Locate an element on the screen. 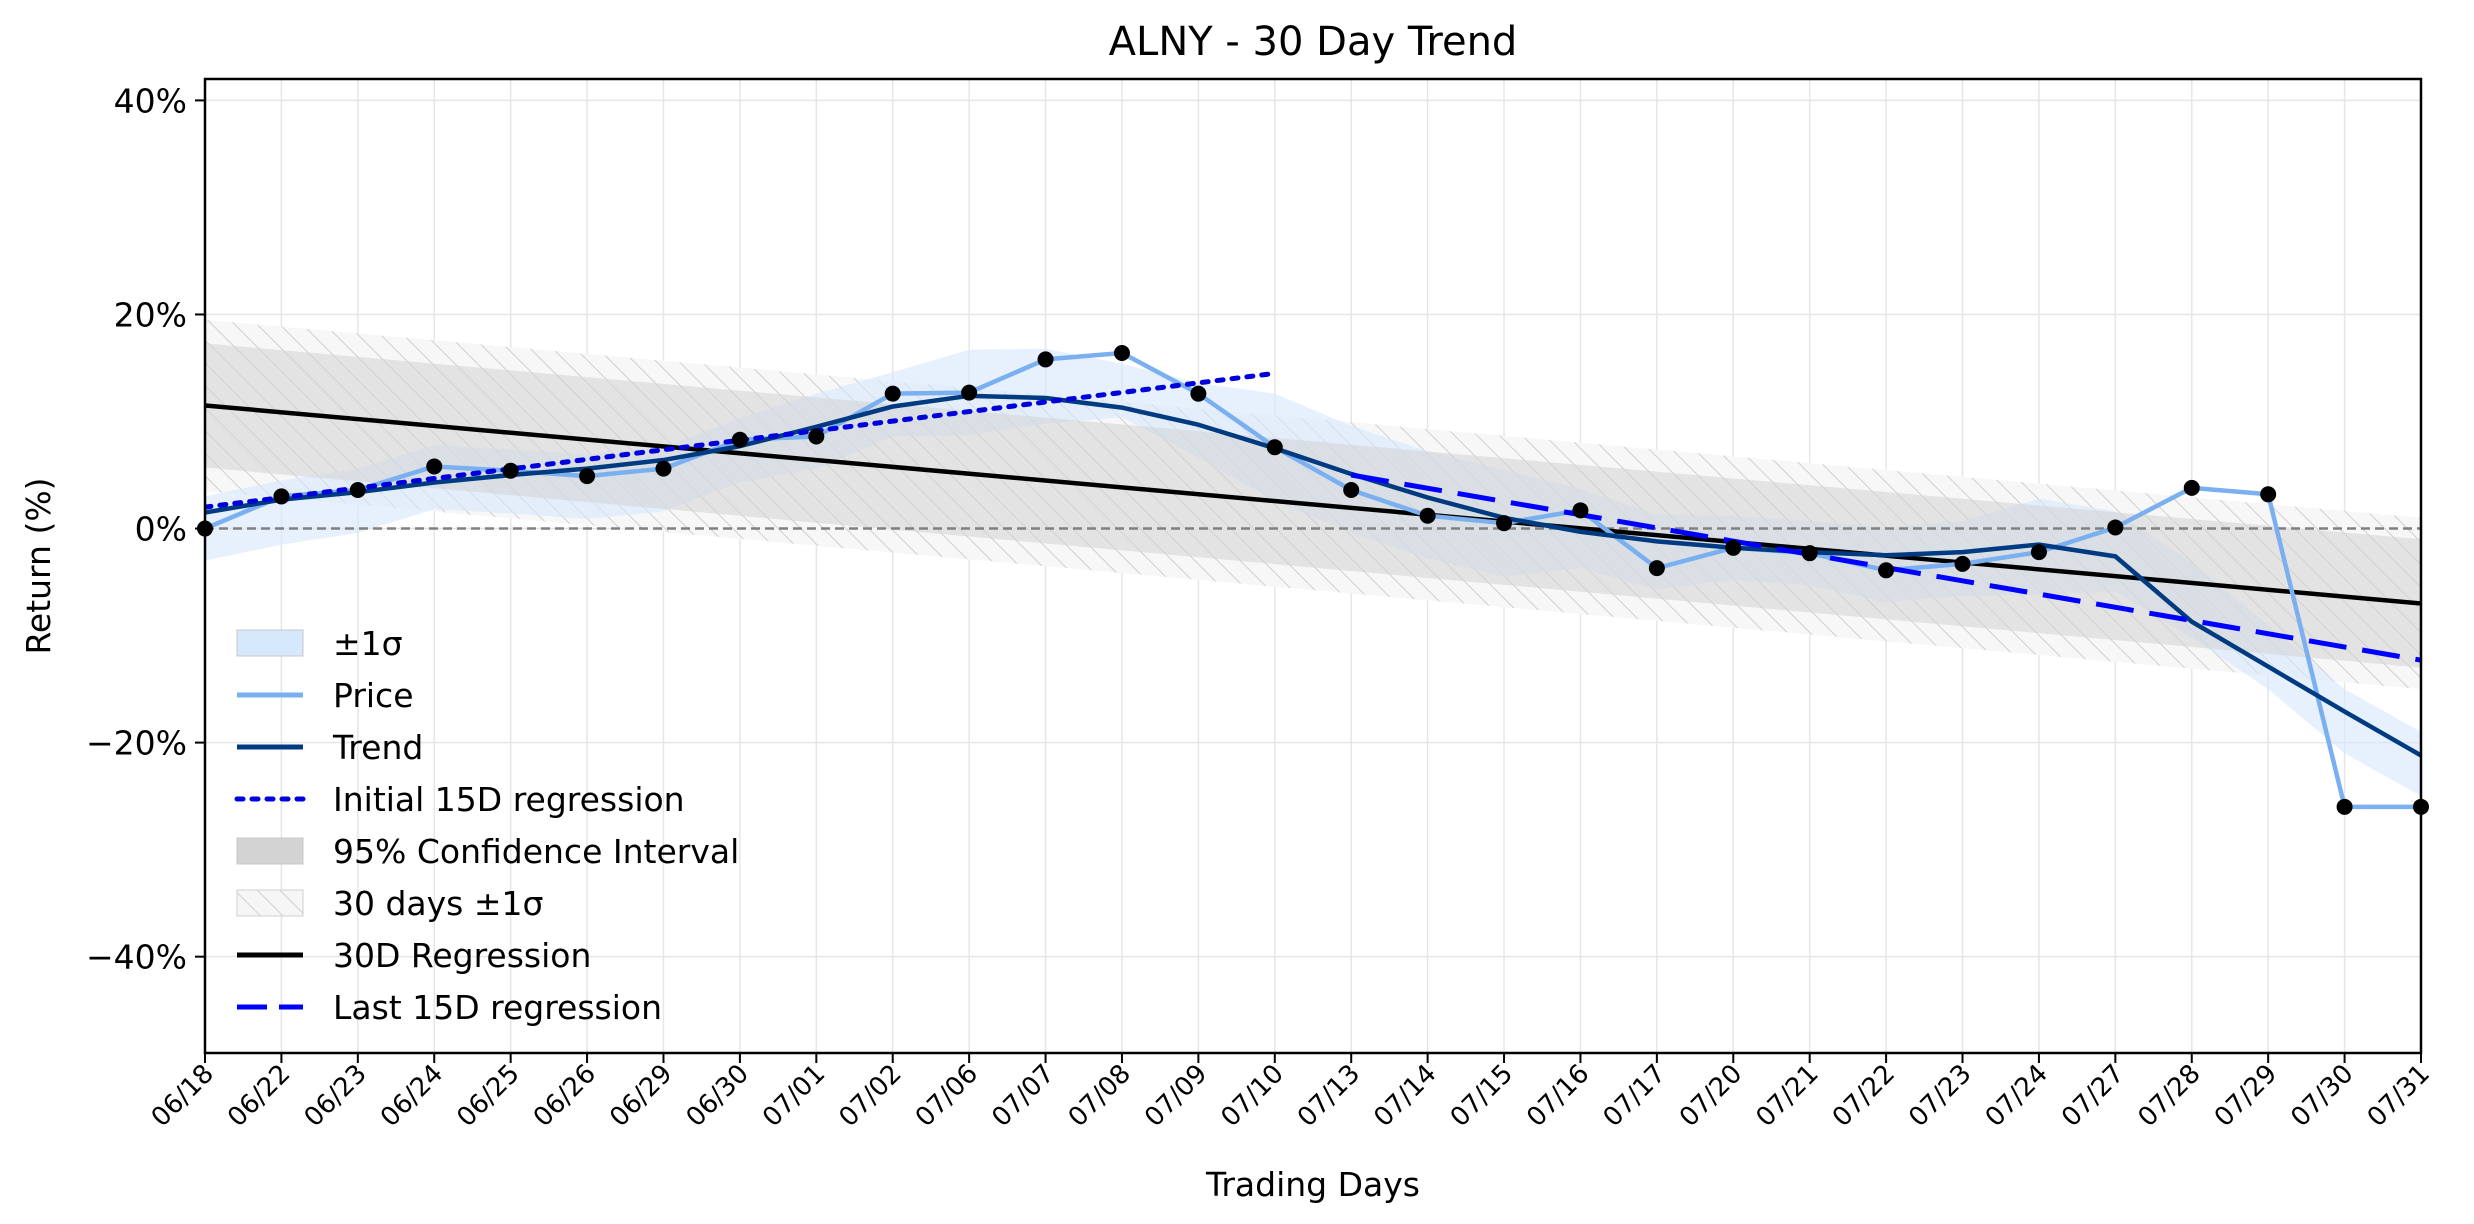 The width and height of the screenshot is (2474, 1224). y-axis-label: Return (%) is located at coordinates (38, 565).